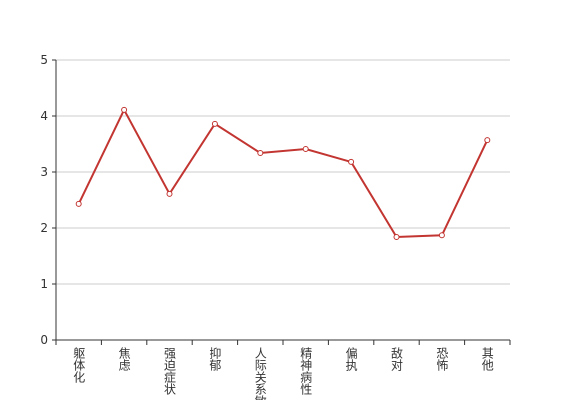 This screenshot has height=400, width=567. What do you see at coordinates (44, 60) in the screenshot?
I see `y-tick-label: 5` at bounding box center [44, 60].